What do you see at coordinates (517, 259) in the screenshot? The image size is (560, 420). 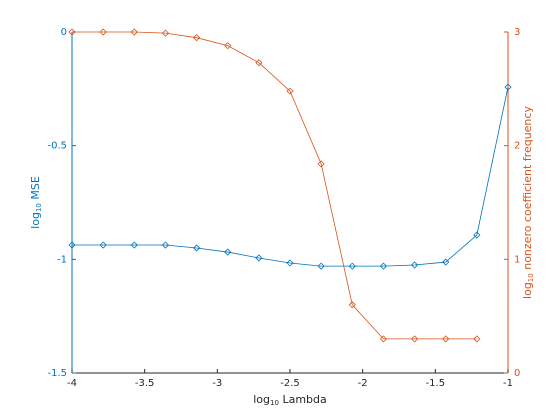 I see `y2-tick-label: 1` at bounding box center [517, 259].